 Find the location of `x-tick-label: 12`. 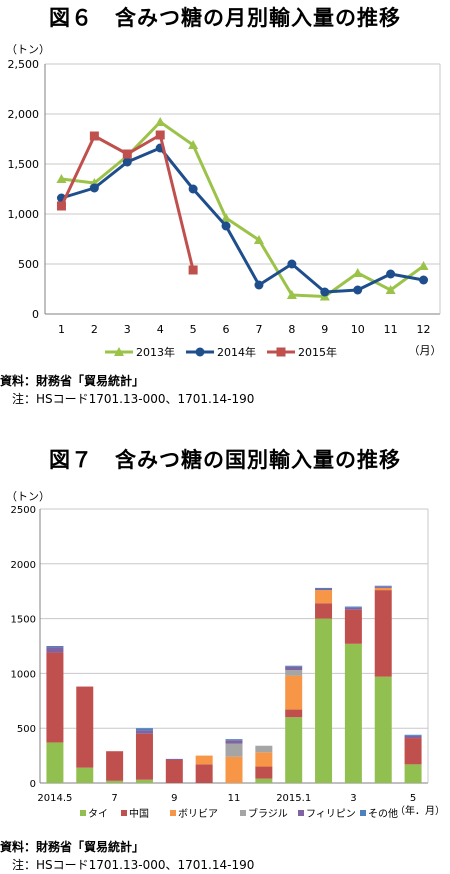

x-tick-label: 12 is located at coordinates (424, 329).